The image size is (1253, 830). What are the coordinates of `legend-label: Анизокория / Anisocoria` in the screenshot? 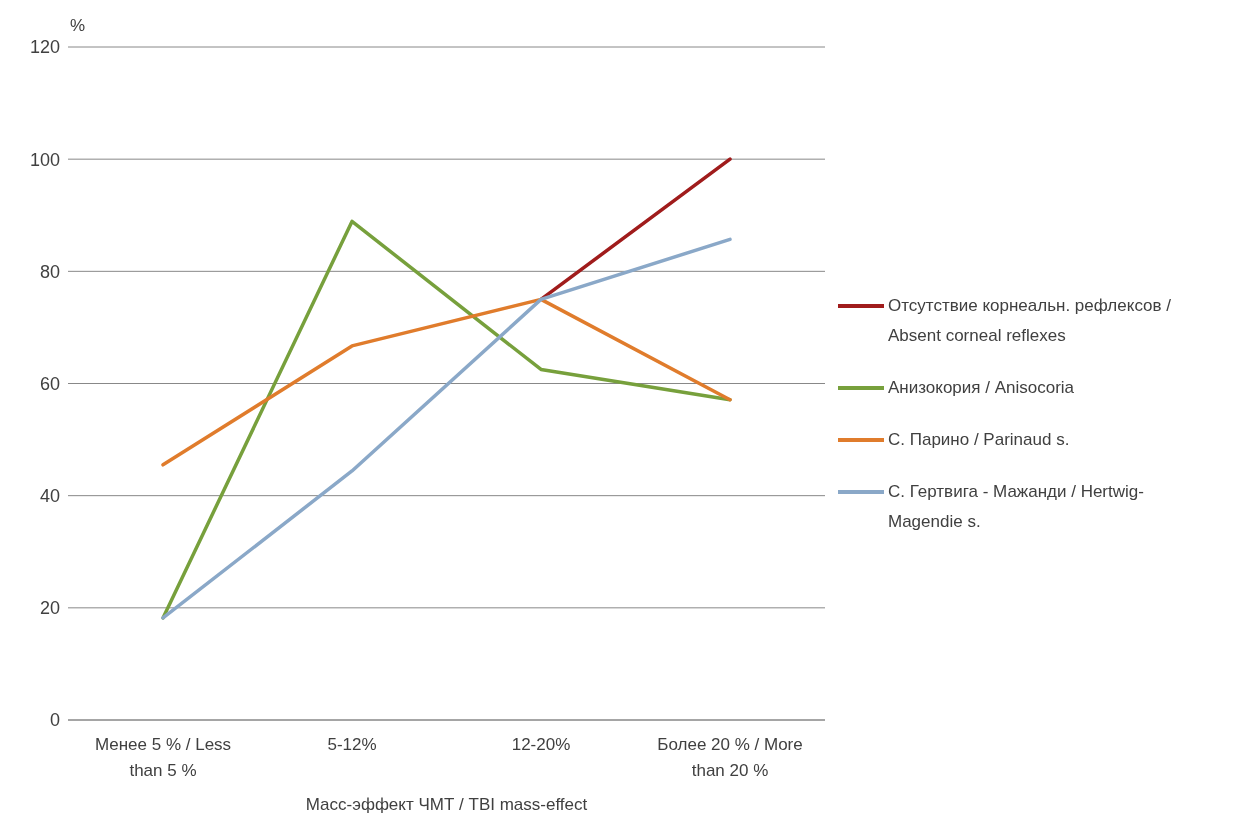 It's located at (981, 388).